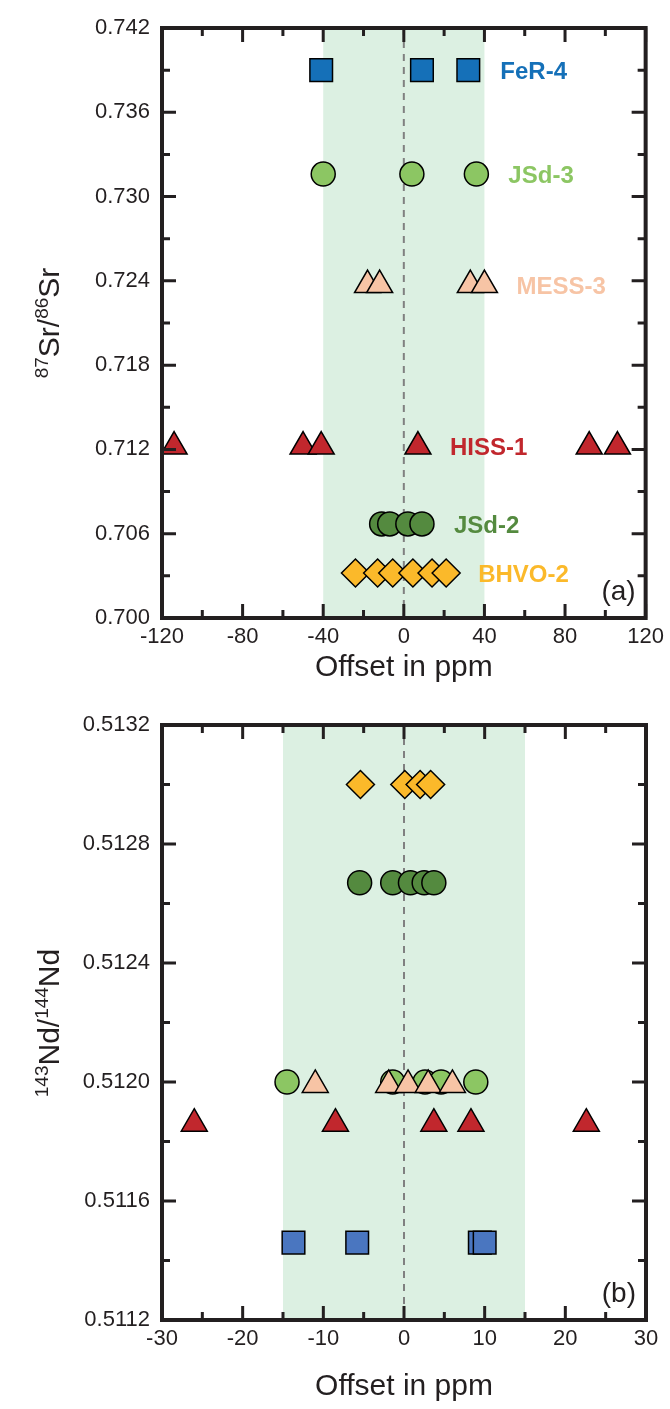 The width and height of the screenshot is (670, 1409). I want to click on series-label: MESS-3, so click(561, 285).